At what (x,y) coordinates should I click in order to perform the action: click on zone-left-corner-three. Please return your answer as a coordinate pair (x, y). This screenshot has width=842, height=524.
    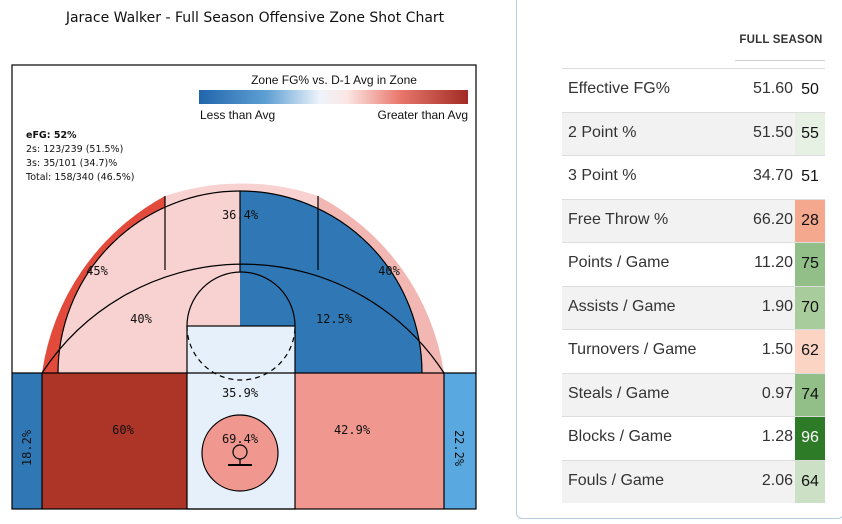
    Looking at the image, I should click on (27, 441).